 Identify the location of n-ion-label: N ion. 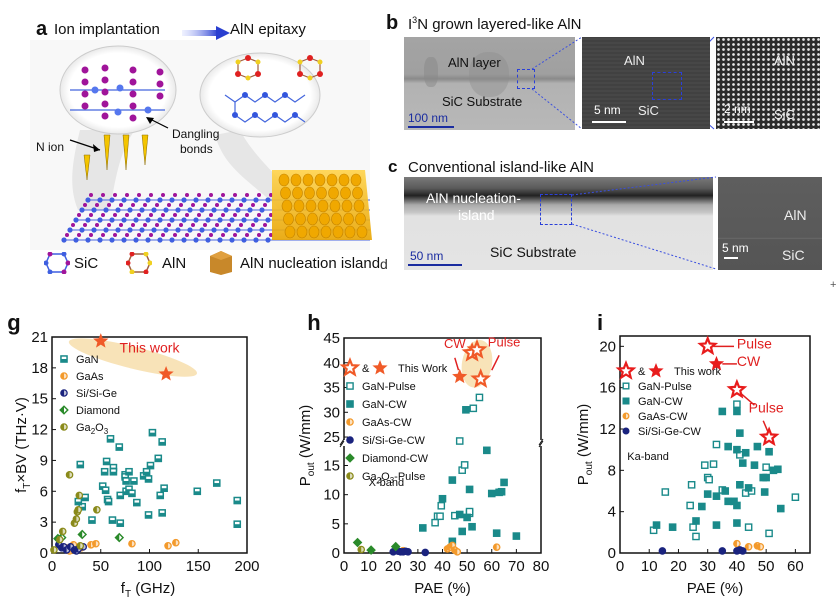
(50, 147).